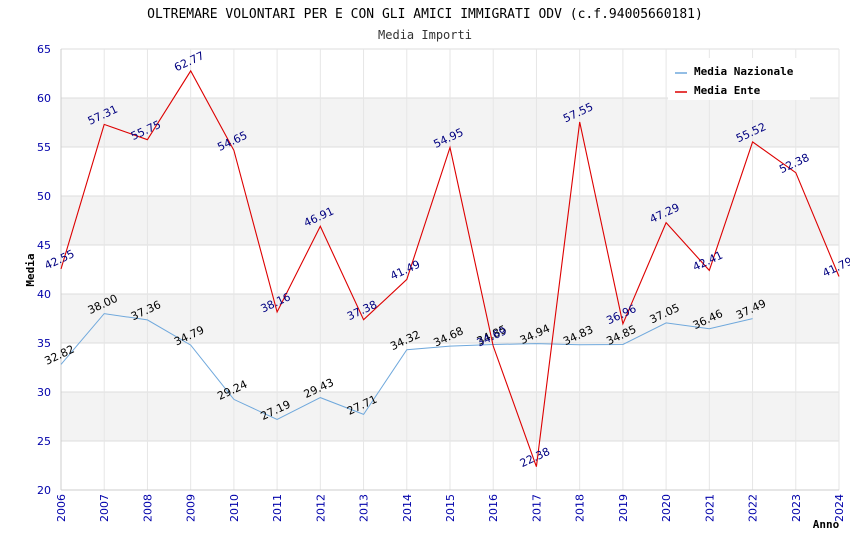 Image resolution: width=850 pixels, height=550 pixels. I want to click on legend-box, so click(739, 79).